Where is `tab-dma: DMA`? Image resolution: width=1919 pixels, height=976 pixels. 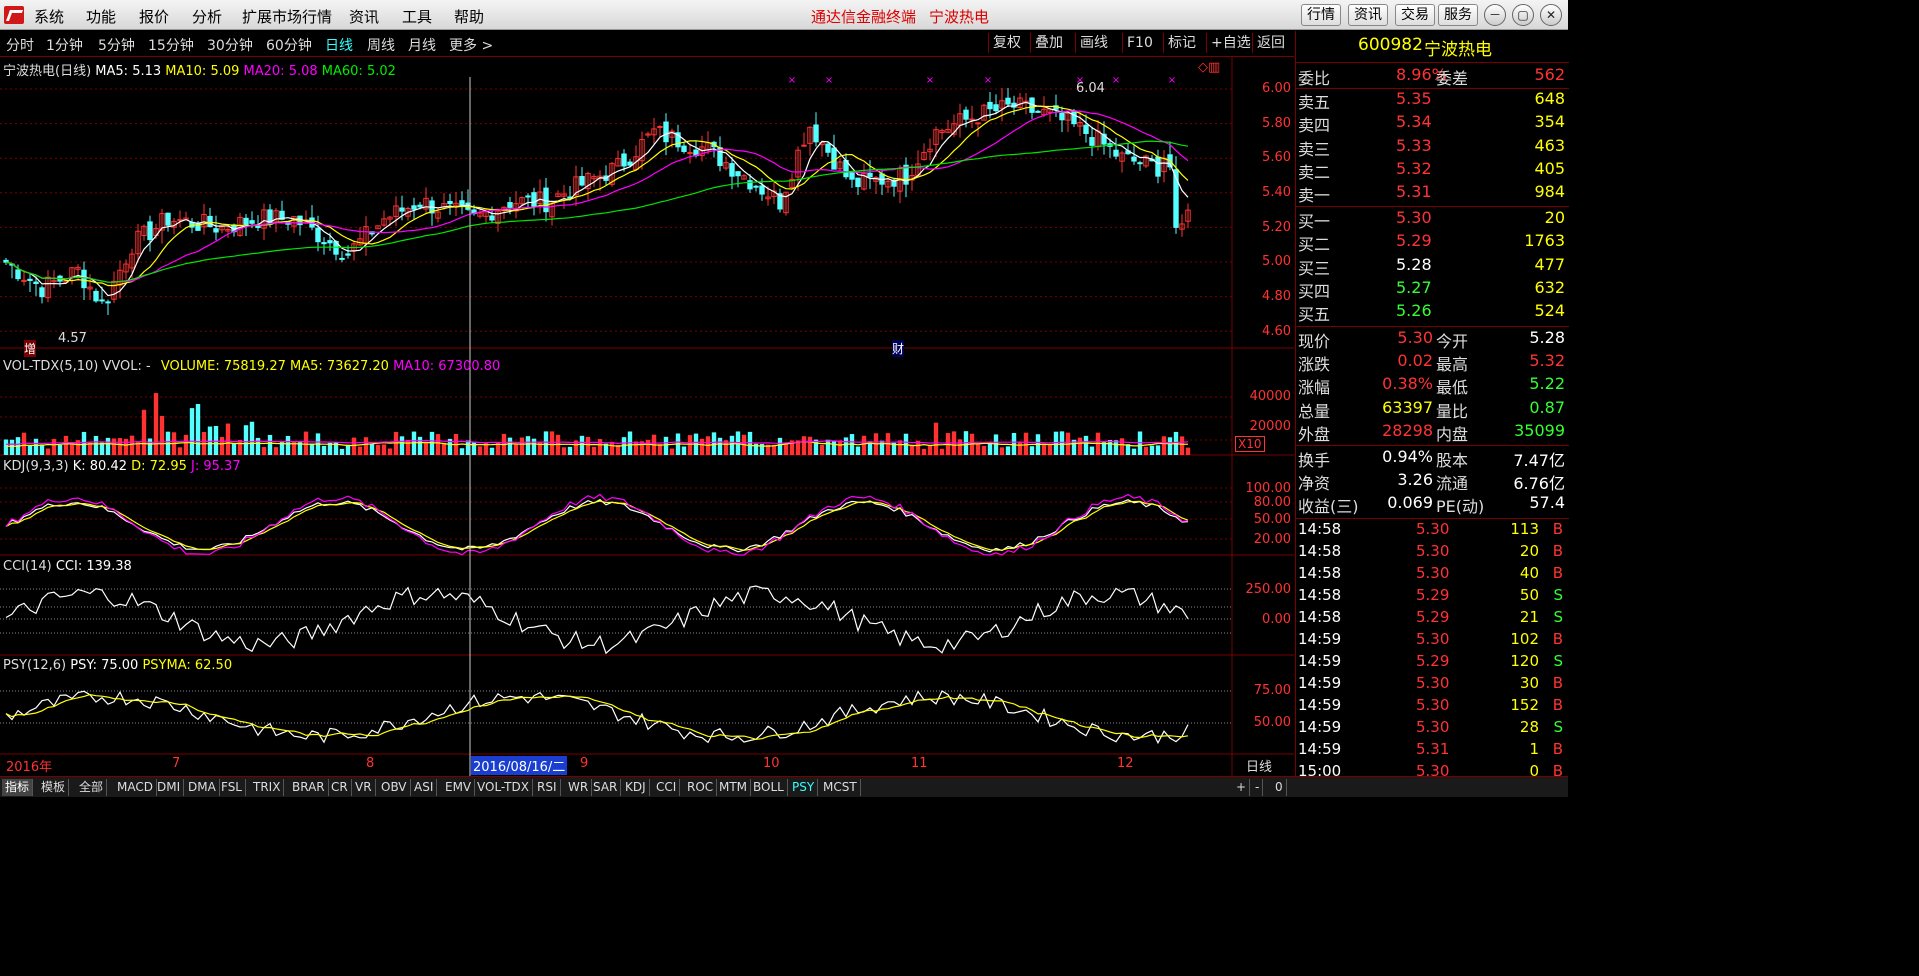 tab-dma: DMA is located at coordinates (202, 787).